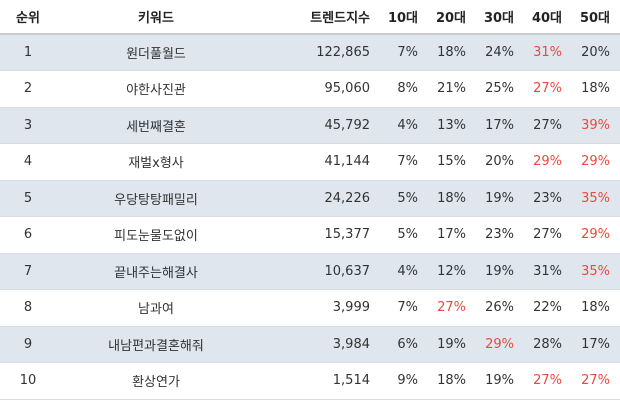 The height and width of the screenshot is (400, 620). I want to click on age-40s-cell: 29%, so click(547, 162).